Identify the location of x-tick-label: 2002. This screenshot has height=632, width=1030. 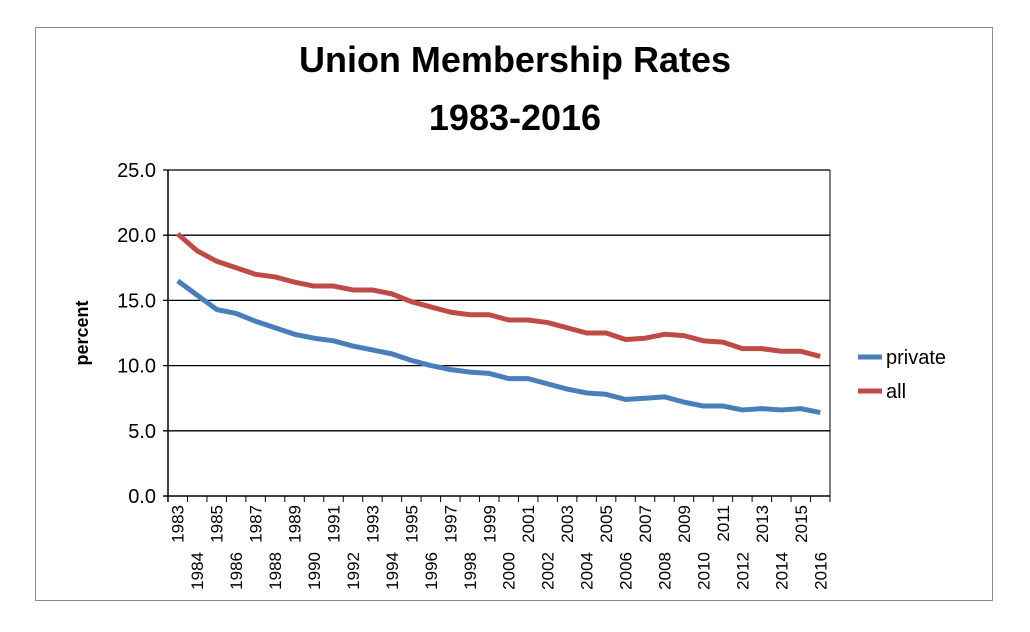
(548, 571).